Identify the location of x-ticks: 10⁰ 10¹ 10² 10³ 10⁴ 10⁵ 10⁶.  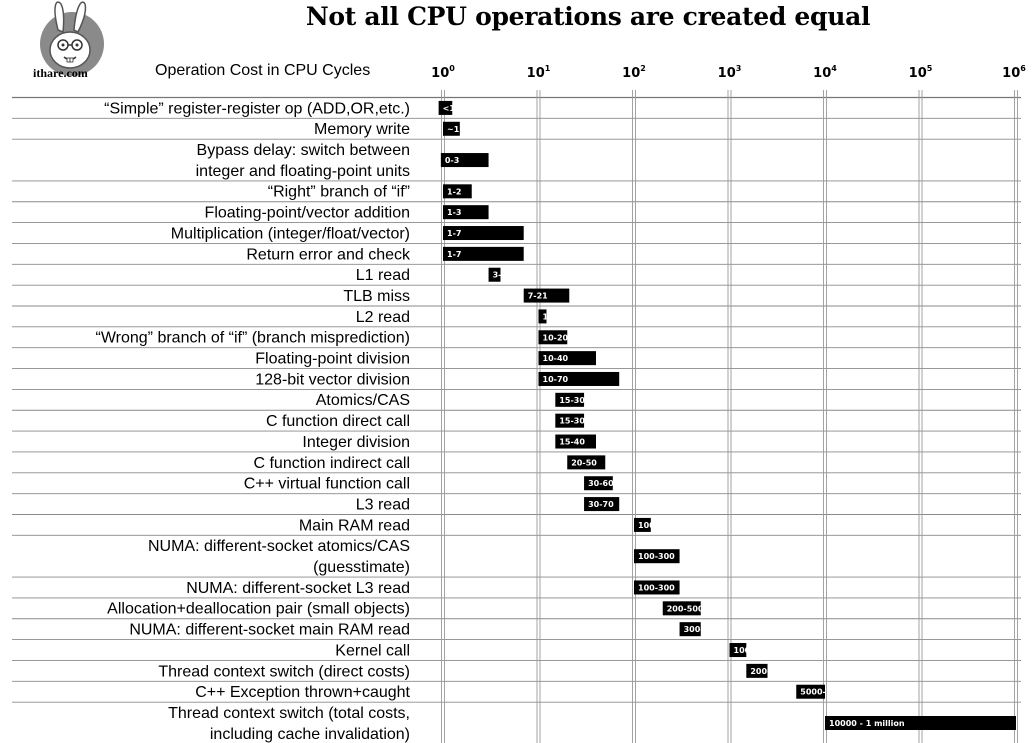
(728, 72).